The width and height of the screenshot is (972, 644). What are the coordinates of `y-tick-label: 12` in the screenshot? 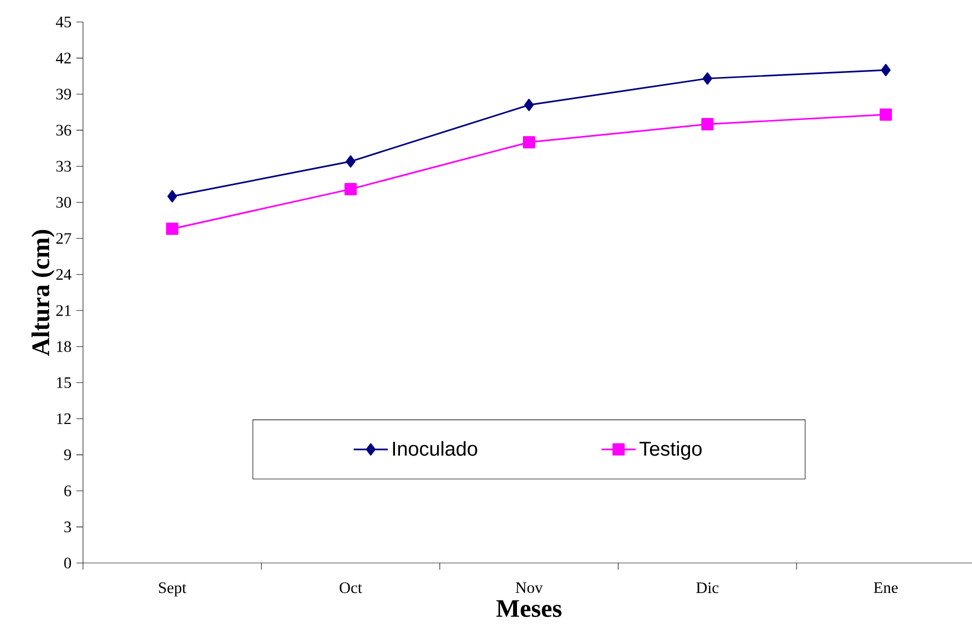 It's located at (64, 418).